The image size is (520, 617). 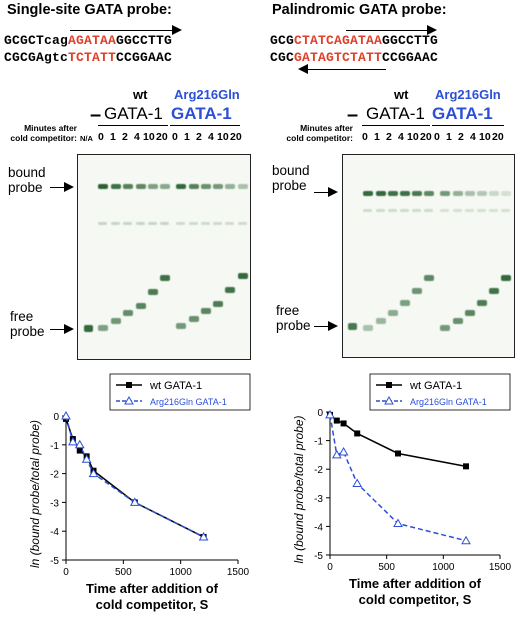 I want to click on lane-label: 4, so click(x=137, y=137).